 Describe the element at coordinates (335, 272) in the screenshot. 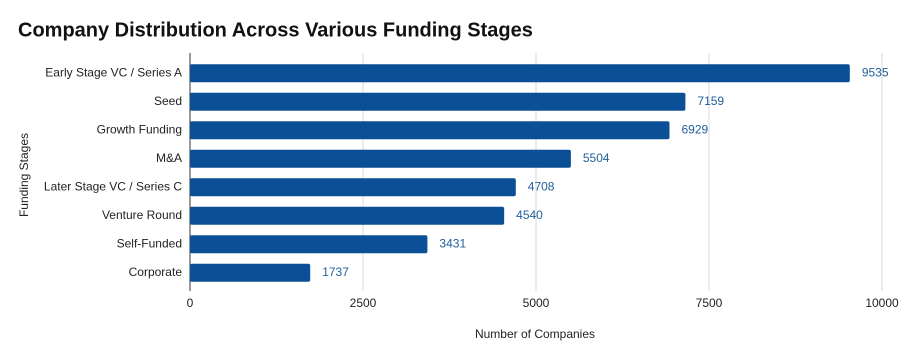

I see `value-label: 1737` at that location.